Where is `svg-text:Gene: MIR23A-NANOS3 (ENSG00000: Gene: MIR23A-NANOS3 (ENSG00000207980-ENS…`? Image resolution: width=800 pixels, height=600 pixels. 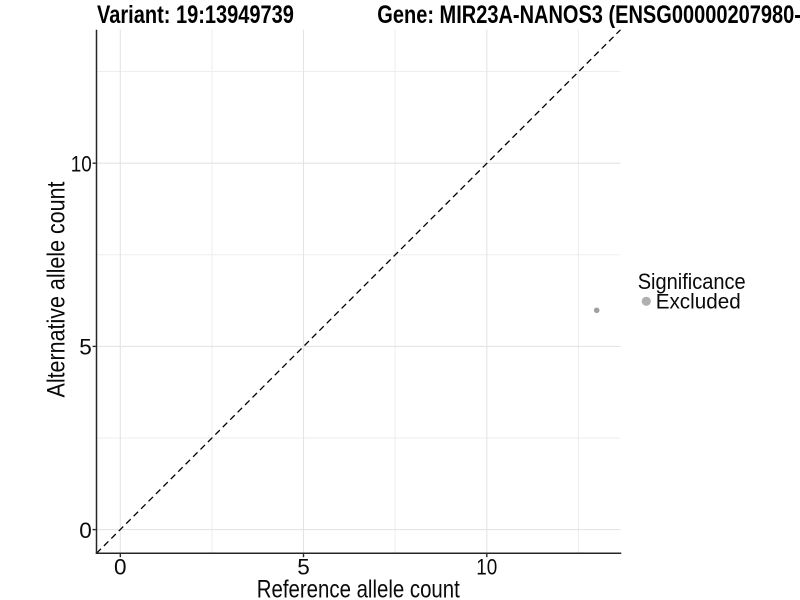 svg-text:Gene: MIR23A-NANOS3 (ENSG00000: Gene: MIR23A-NANOS3 (ENSG00000207980-ENS… is located at coordinates (588, 15).